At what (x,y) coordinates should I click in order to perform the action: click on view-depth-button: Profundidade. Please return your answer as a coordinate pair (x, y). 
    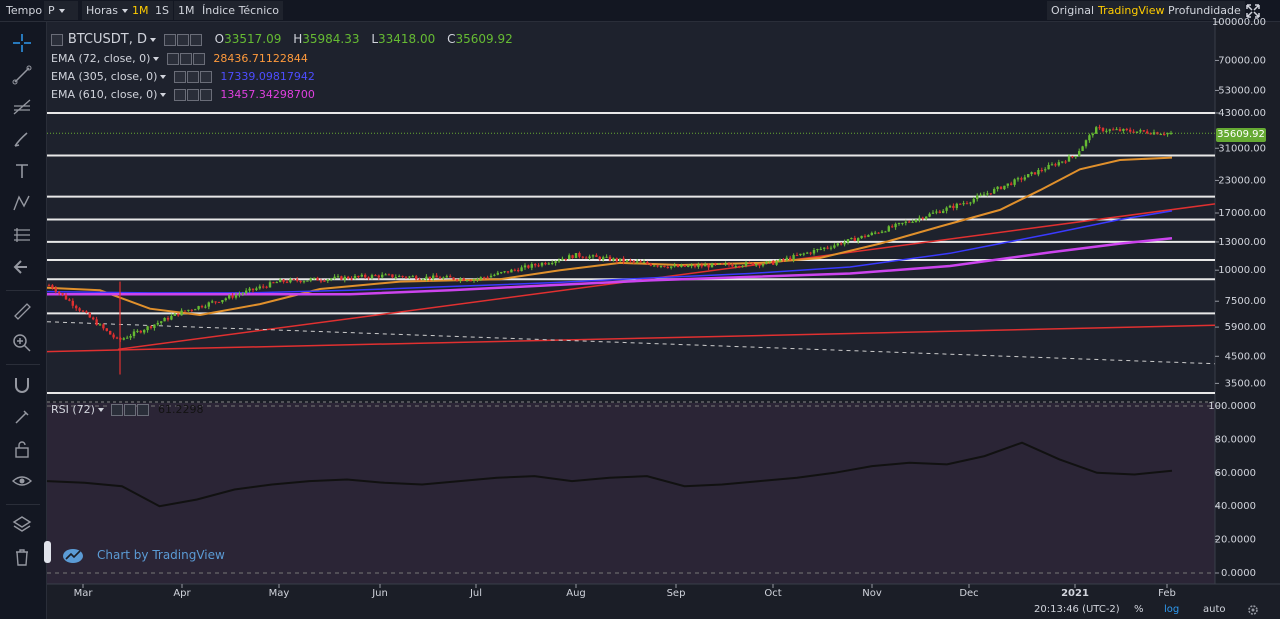
    Looking at the image, I should click on (1204, 10).